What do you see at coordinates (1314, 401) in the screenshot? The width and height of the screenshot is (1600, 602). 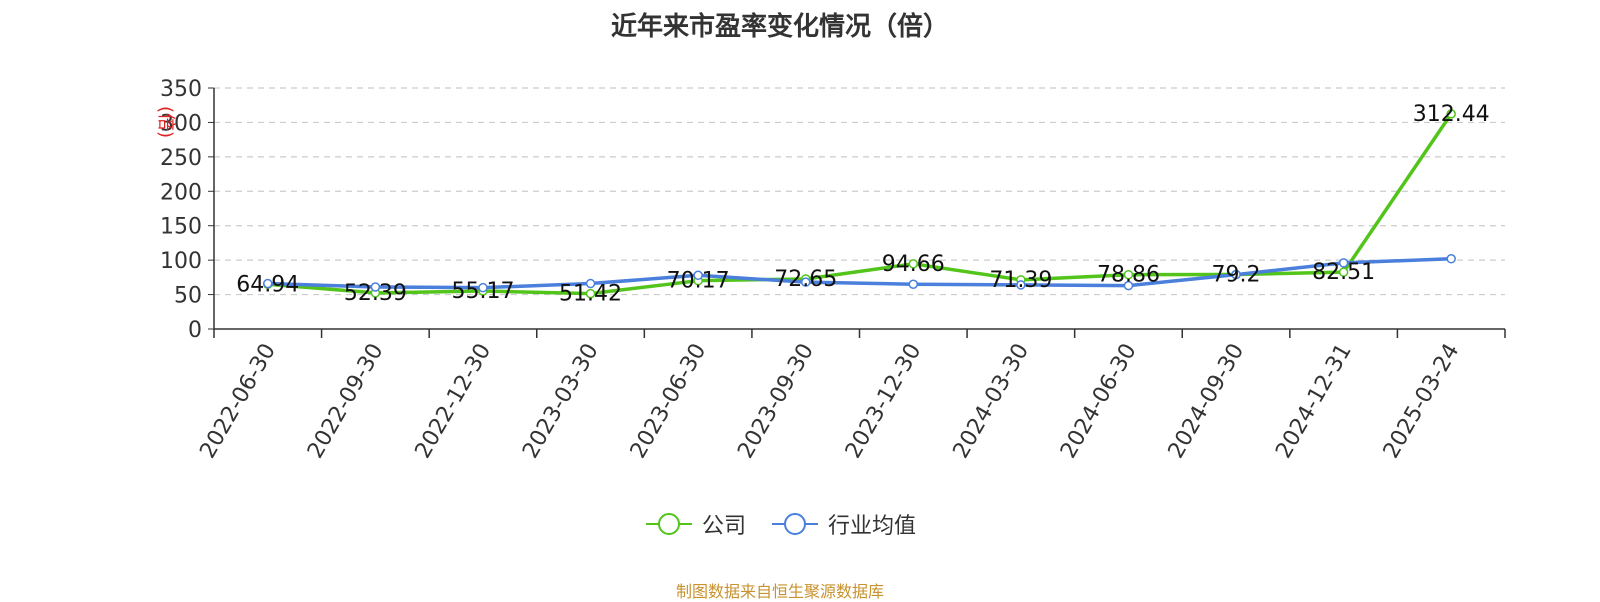 I see `x-tick-label: 2024-12-31` at bounding box center [1314, 401].